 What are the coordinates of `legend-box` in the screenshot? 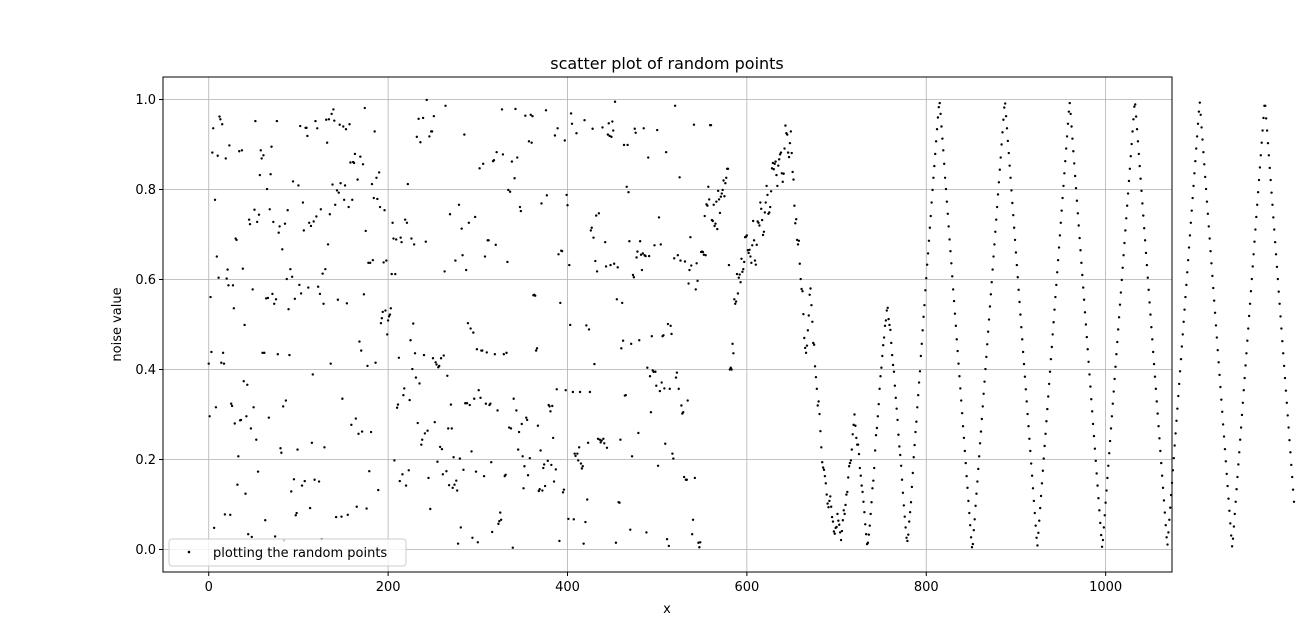 It's located at (287, 552).